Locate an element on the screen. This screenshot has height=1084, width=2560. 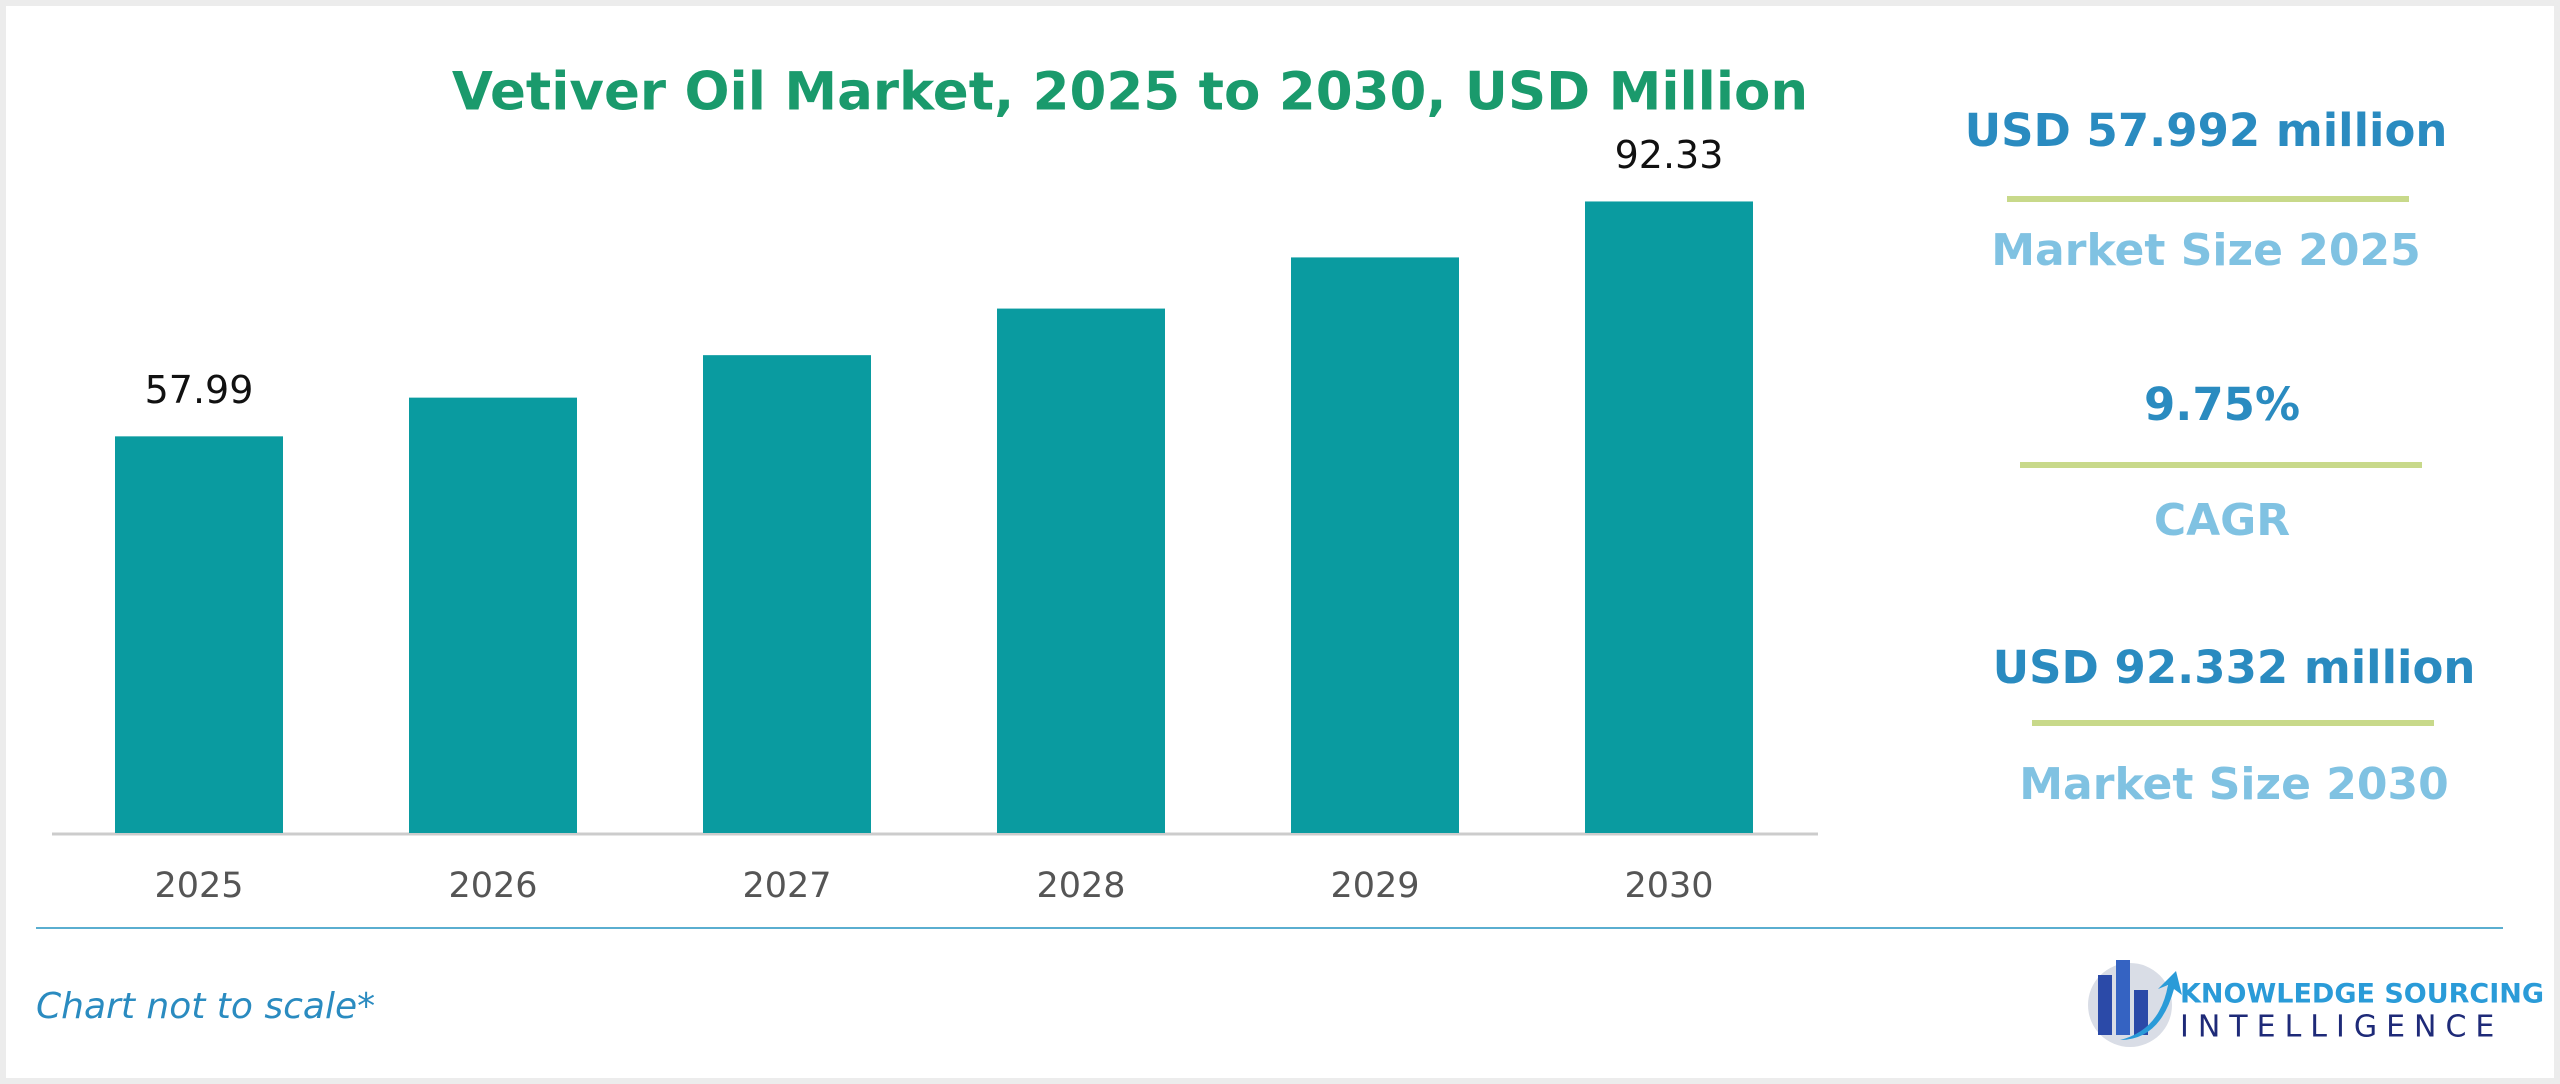
logo-line2: INTELLIGENCE is located at coordinates (2341, 1027).